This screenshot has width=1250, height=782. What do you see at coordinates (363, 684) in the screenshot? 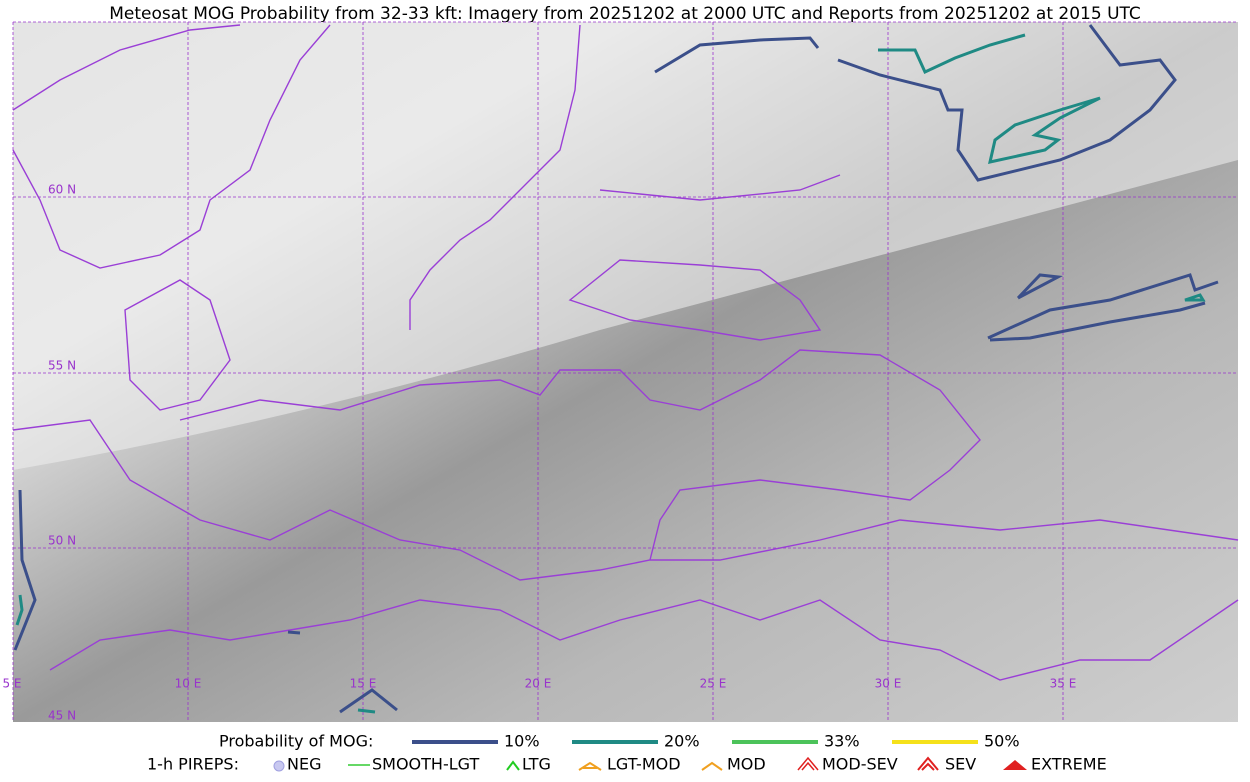
I see `lon-label: 15 E` at bounding box center [363, 684].